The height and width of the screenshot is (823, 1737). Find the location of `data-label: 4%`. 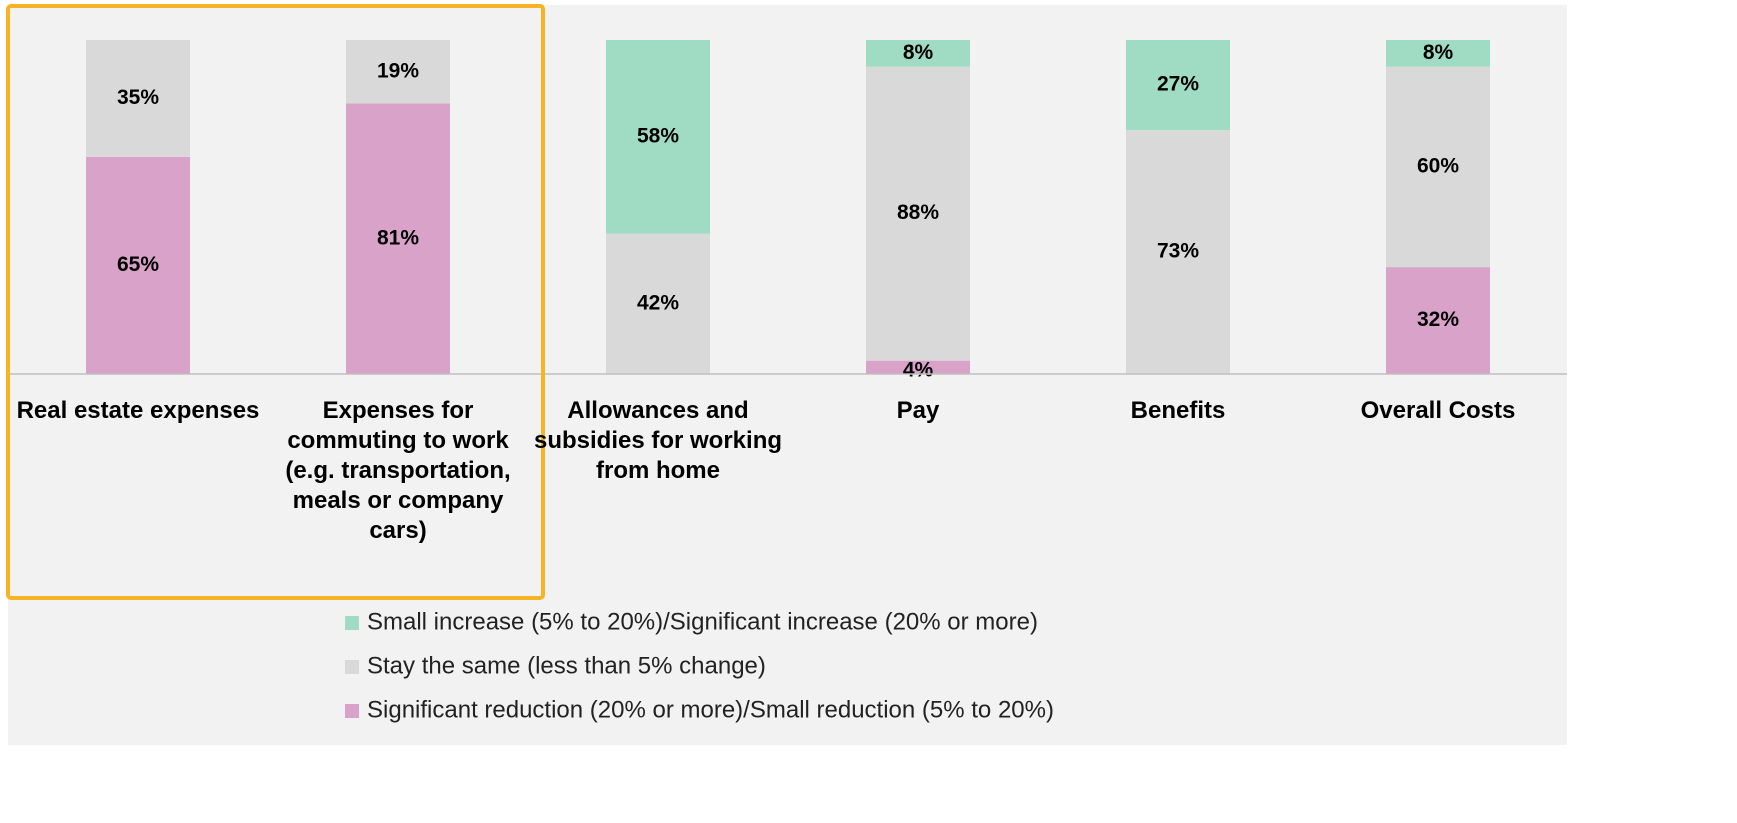

data-label: 4% is located at coordinates (918, 370).